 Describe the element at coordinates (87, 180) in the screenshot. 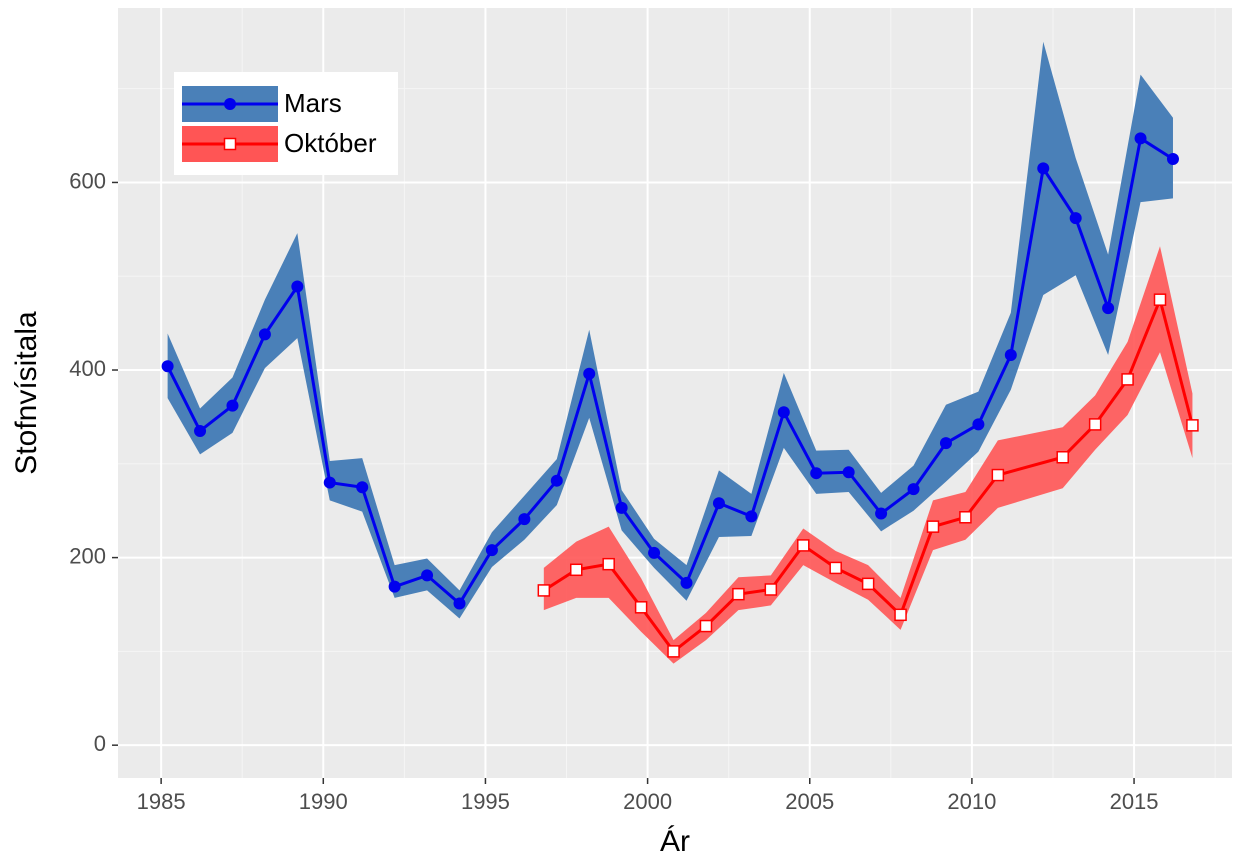

I see `y-tick-label: 600` at that location.